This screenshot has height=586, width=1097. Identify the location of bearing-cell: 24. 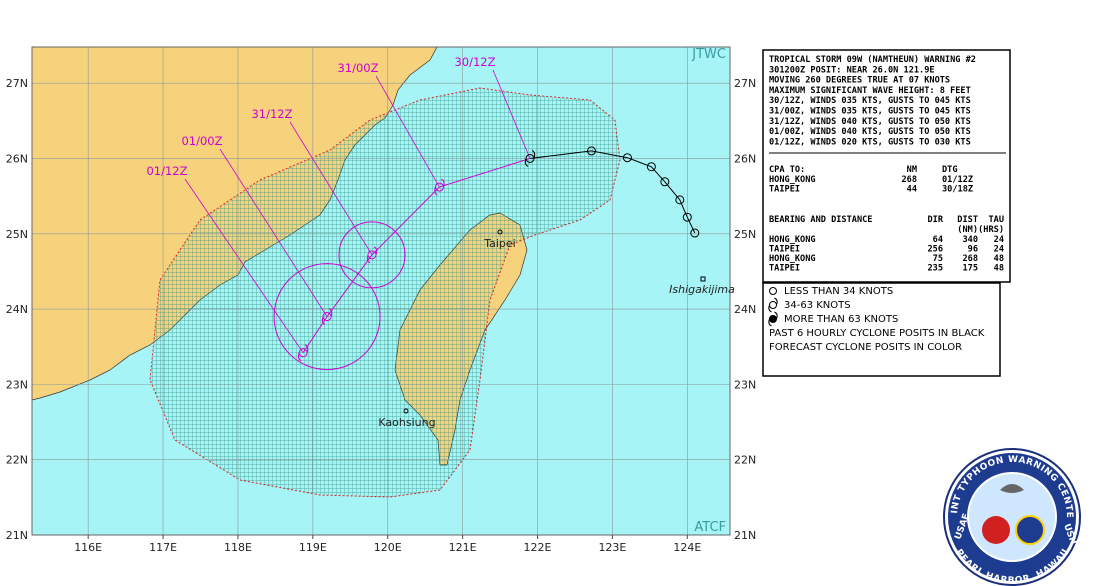
(999, 240).